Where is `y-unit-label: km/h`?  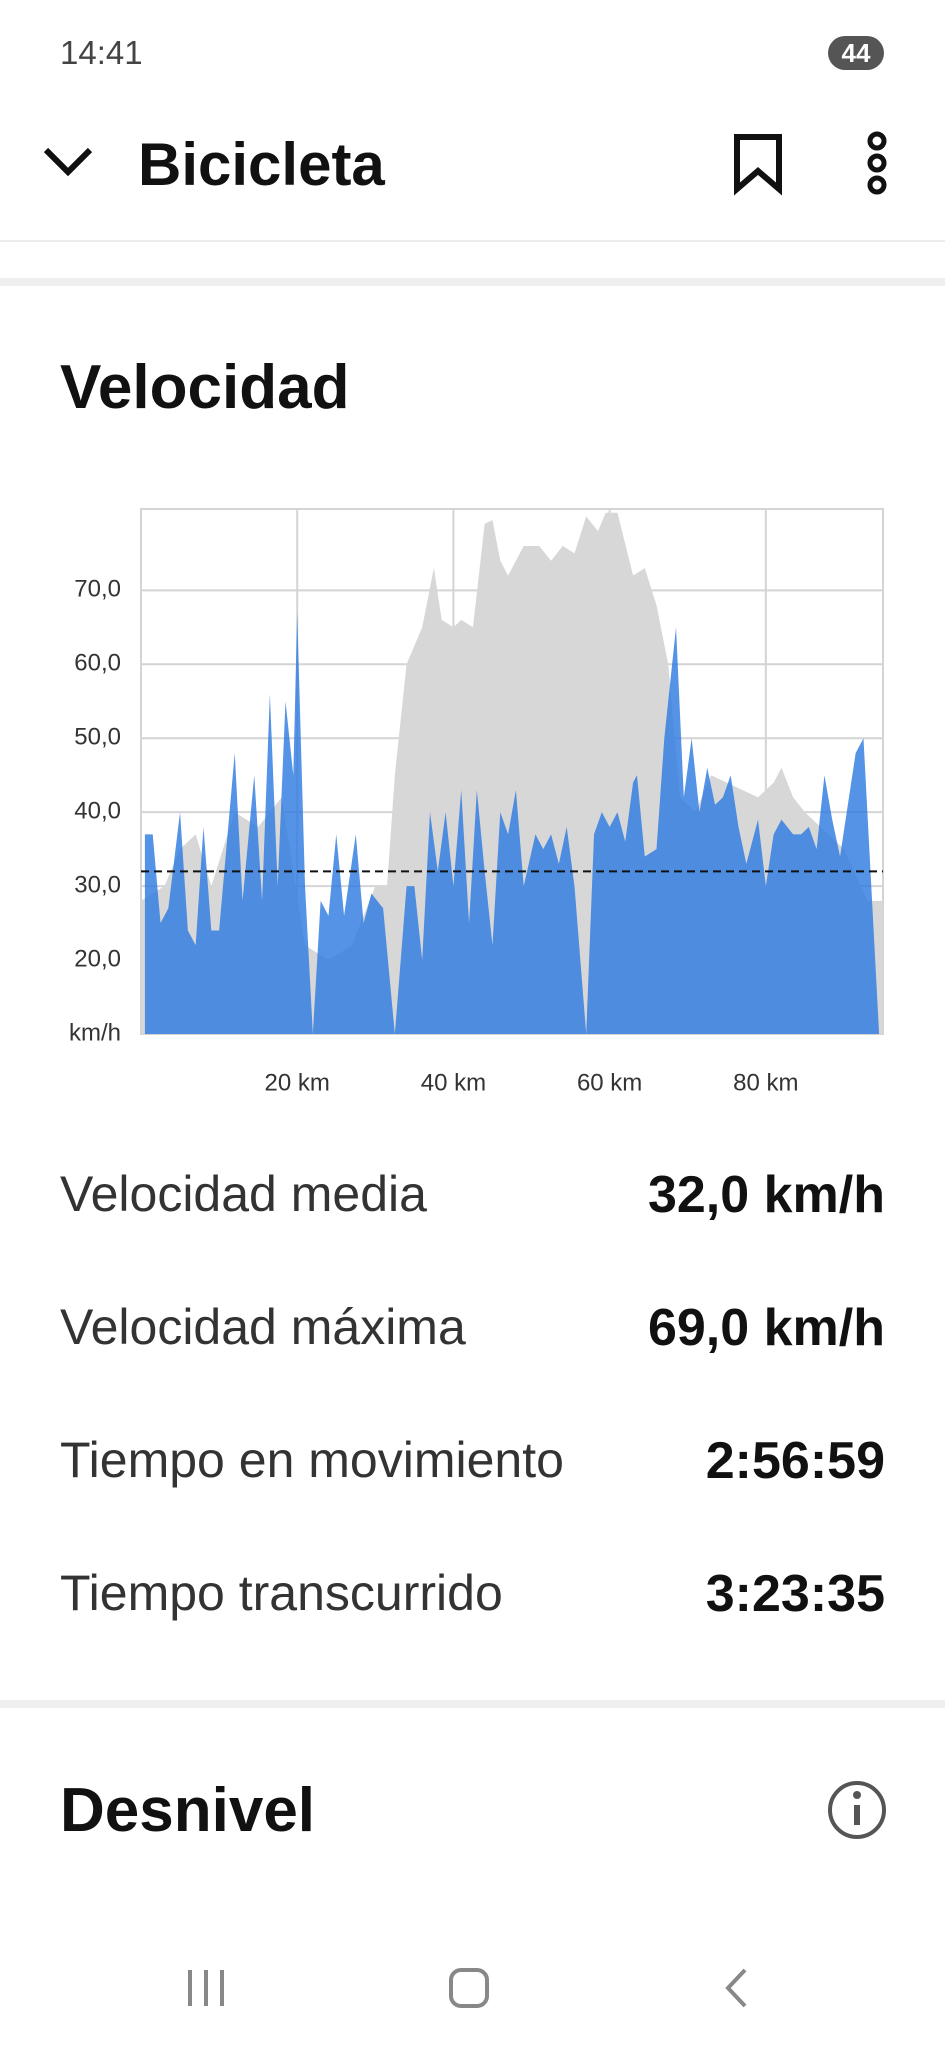
y-unit-label: km/h is located at coordinates (95, 1032).